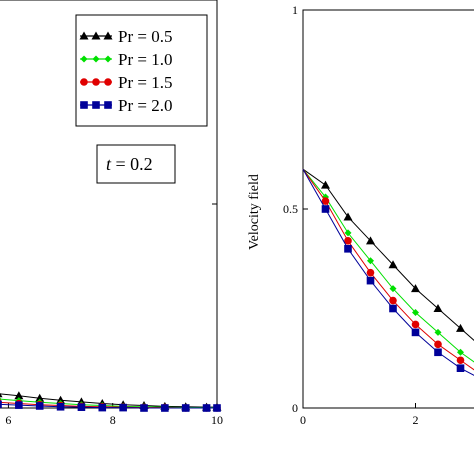  I want to click on right-series-line, so click(388, 255).